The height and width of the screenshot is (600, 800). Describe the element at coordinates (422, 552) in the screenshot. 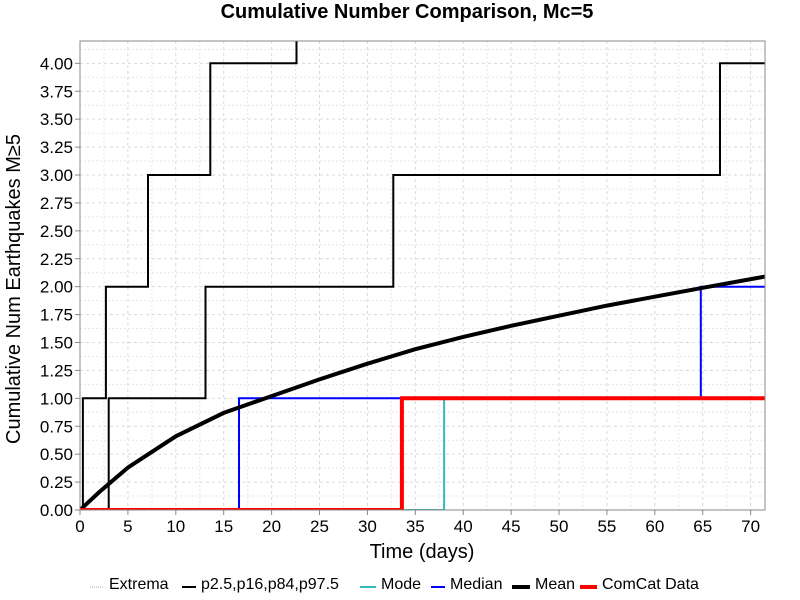

I see `x-axis-label: Time (days)` at that location.